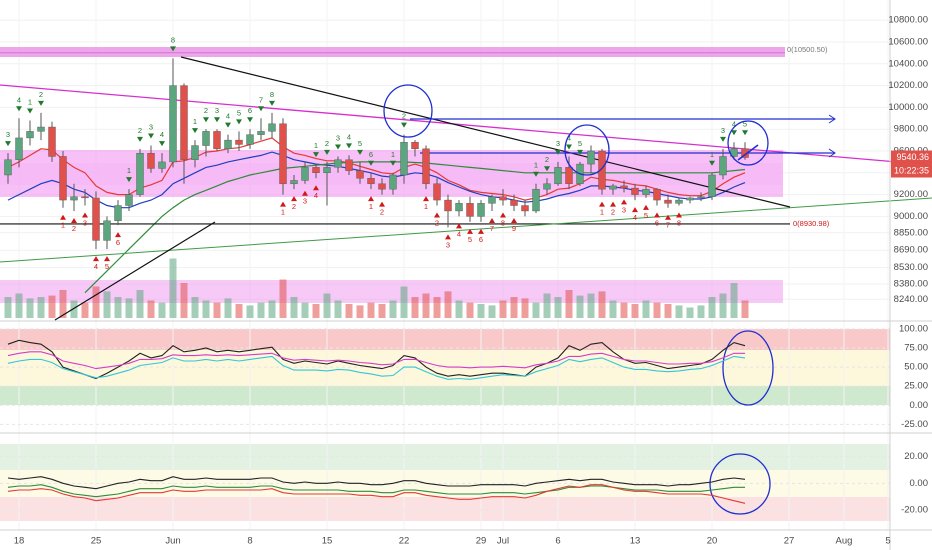  What do you see at coordinates (481, 541) in the screenshot?
I see `x-tick-label: 29` at bounding box center [481, 541].